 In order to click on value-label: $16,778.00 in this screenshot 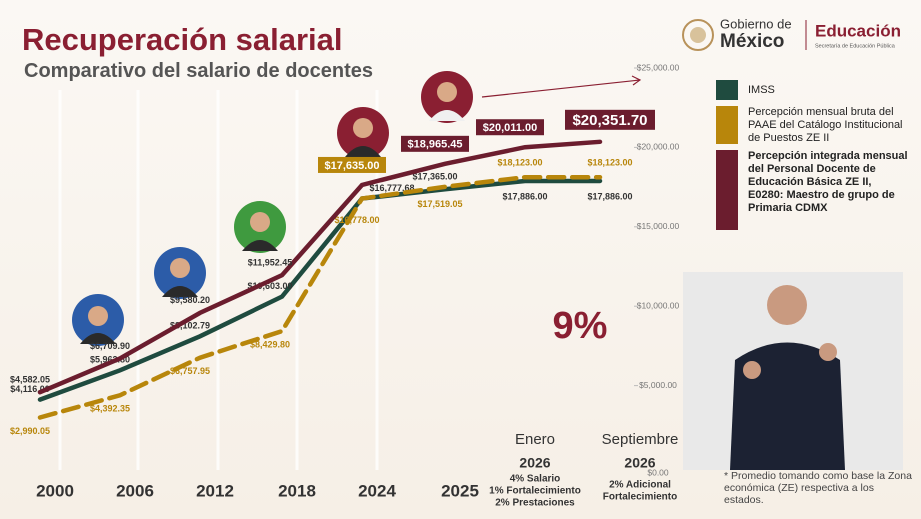, I will do `click(356, 220)`.